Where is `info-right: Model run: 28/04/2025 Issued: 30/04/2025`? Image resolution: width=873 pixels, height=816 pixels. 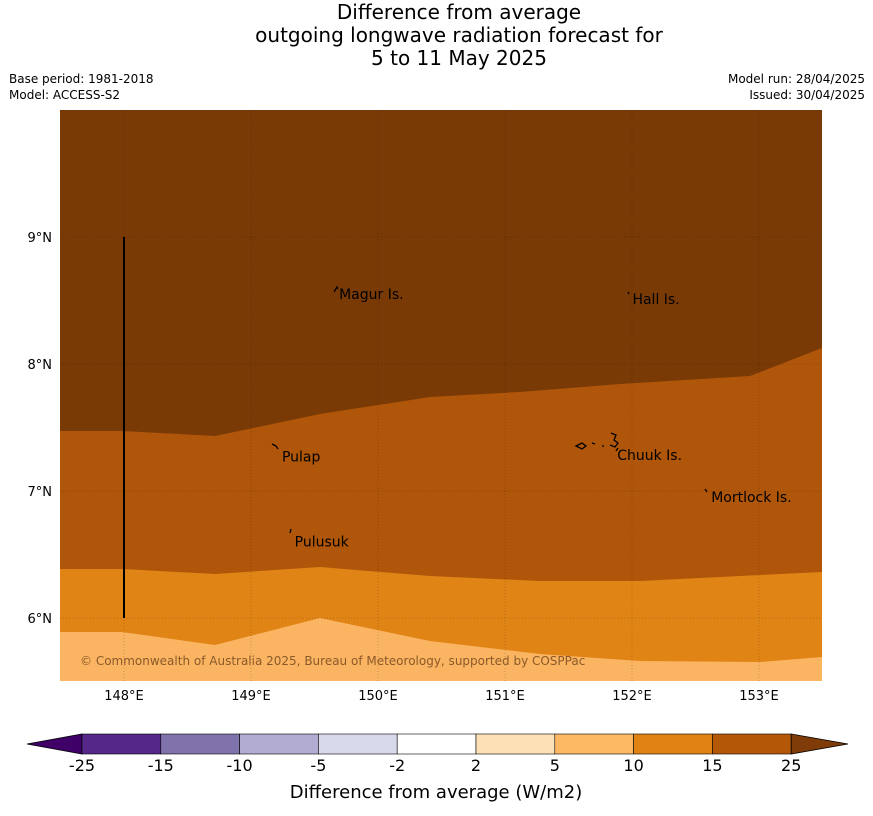
info-right: Model run: 28/04/2025 Issued: 30/04/2025 is located at coordinates (796, 87).